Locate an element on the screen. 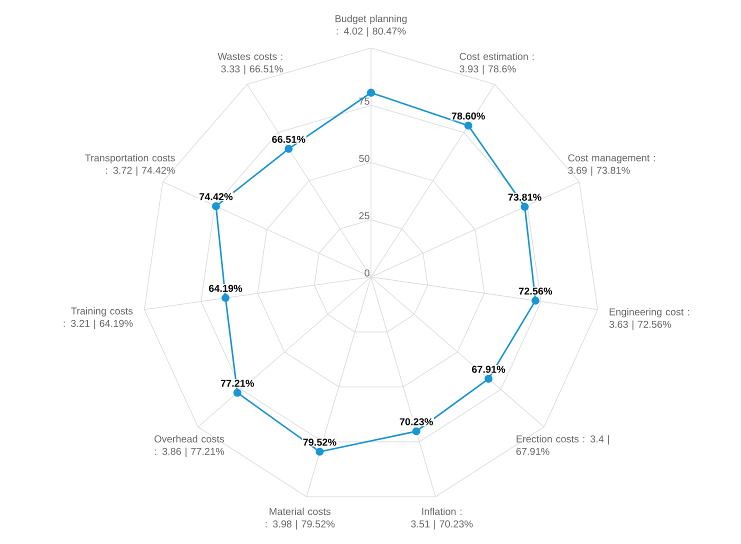 The width and height of the screenshot is (741, 544). data-label: 73.81% is located at coordinates (525, 197).